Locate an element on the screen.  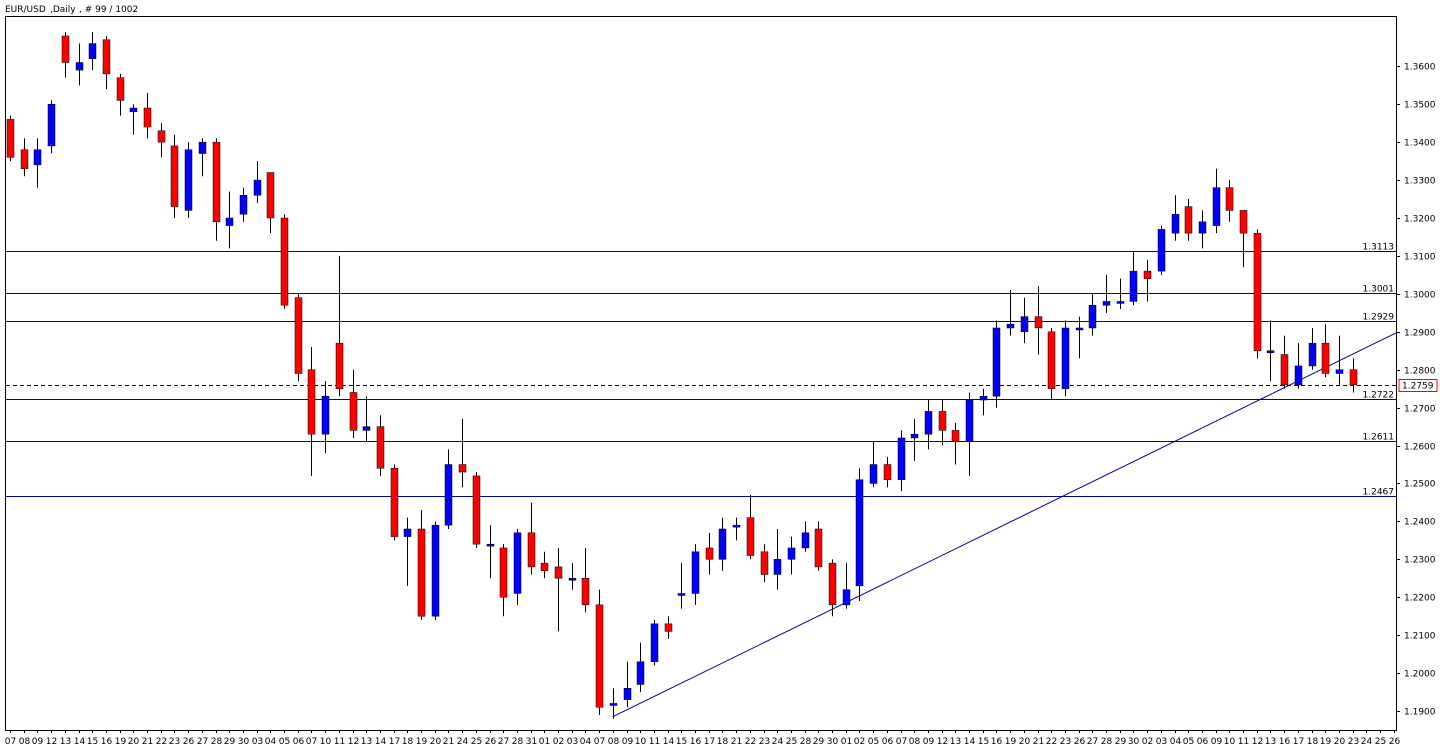
x-tick-label: 13 is located at coordinates (955, 742).